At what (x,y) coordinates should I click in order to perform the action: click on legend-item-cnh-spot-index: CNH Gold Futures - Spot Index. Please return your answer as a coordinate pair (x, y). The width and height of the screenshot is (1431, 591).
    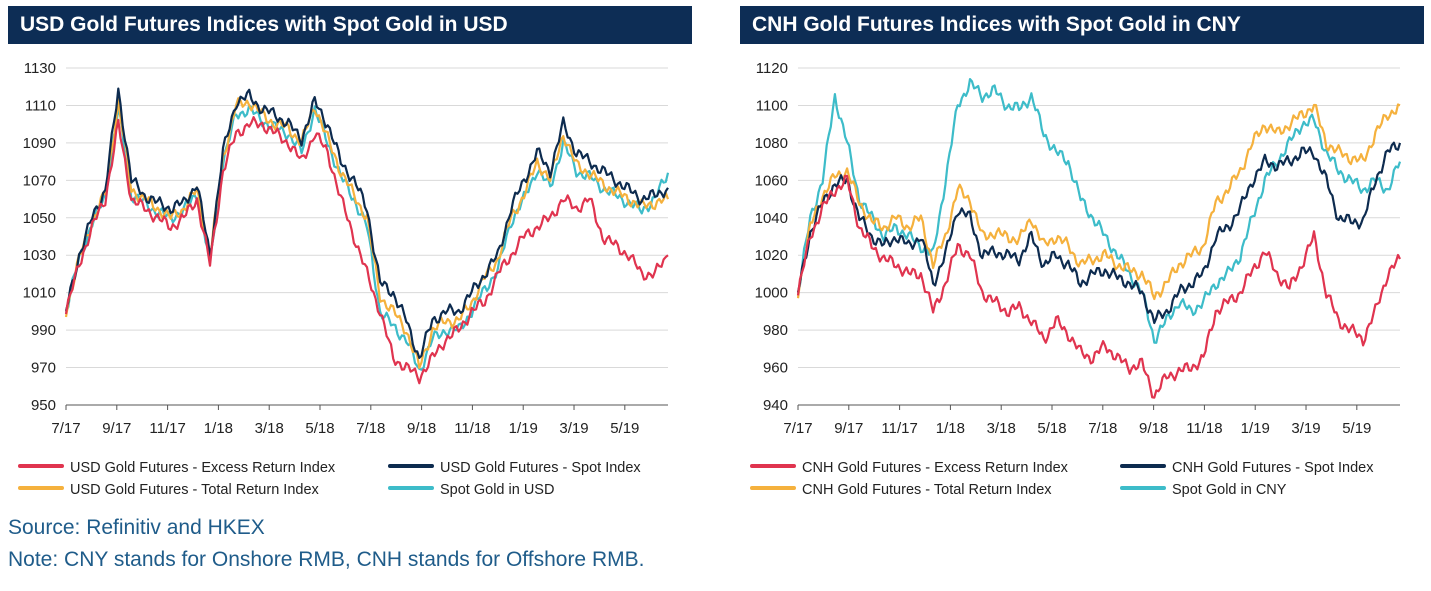
    Looking at the image, I should click on (1246, 468).